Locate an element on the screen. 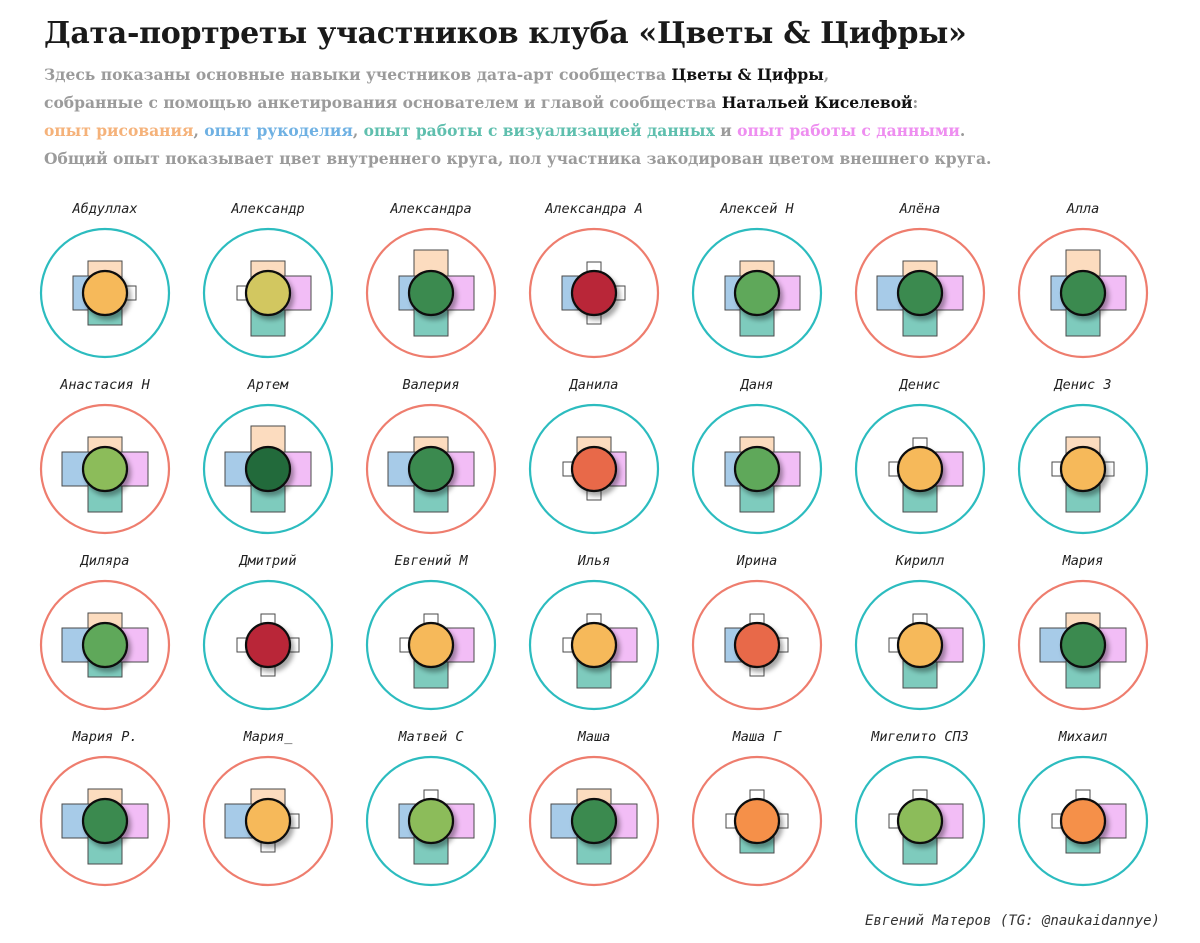  portrait: Маша is located at coordinates (594, 808).